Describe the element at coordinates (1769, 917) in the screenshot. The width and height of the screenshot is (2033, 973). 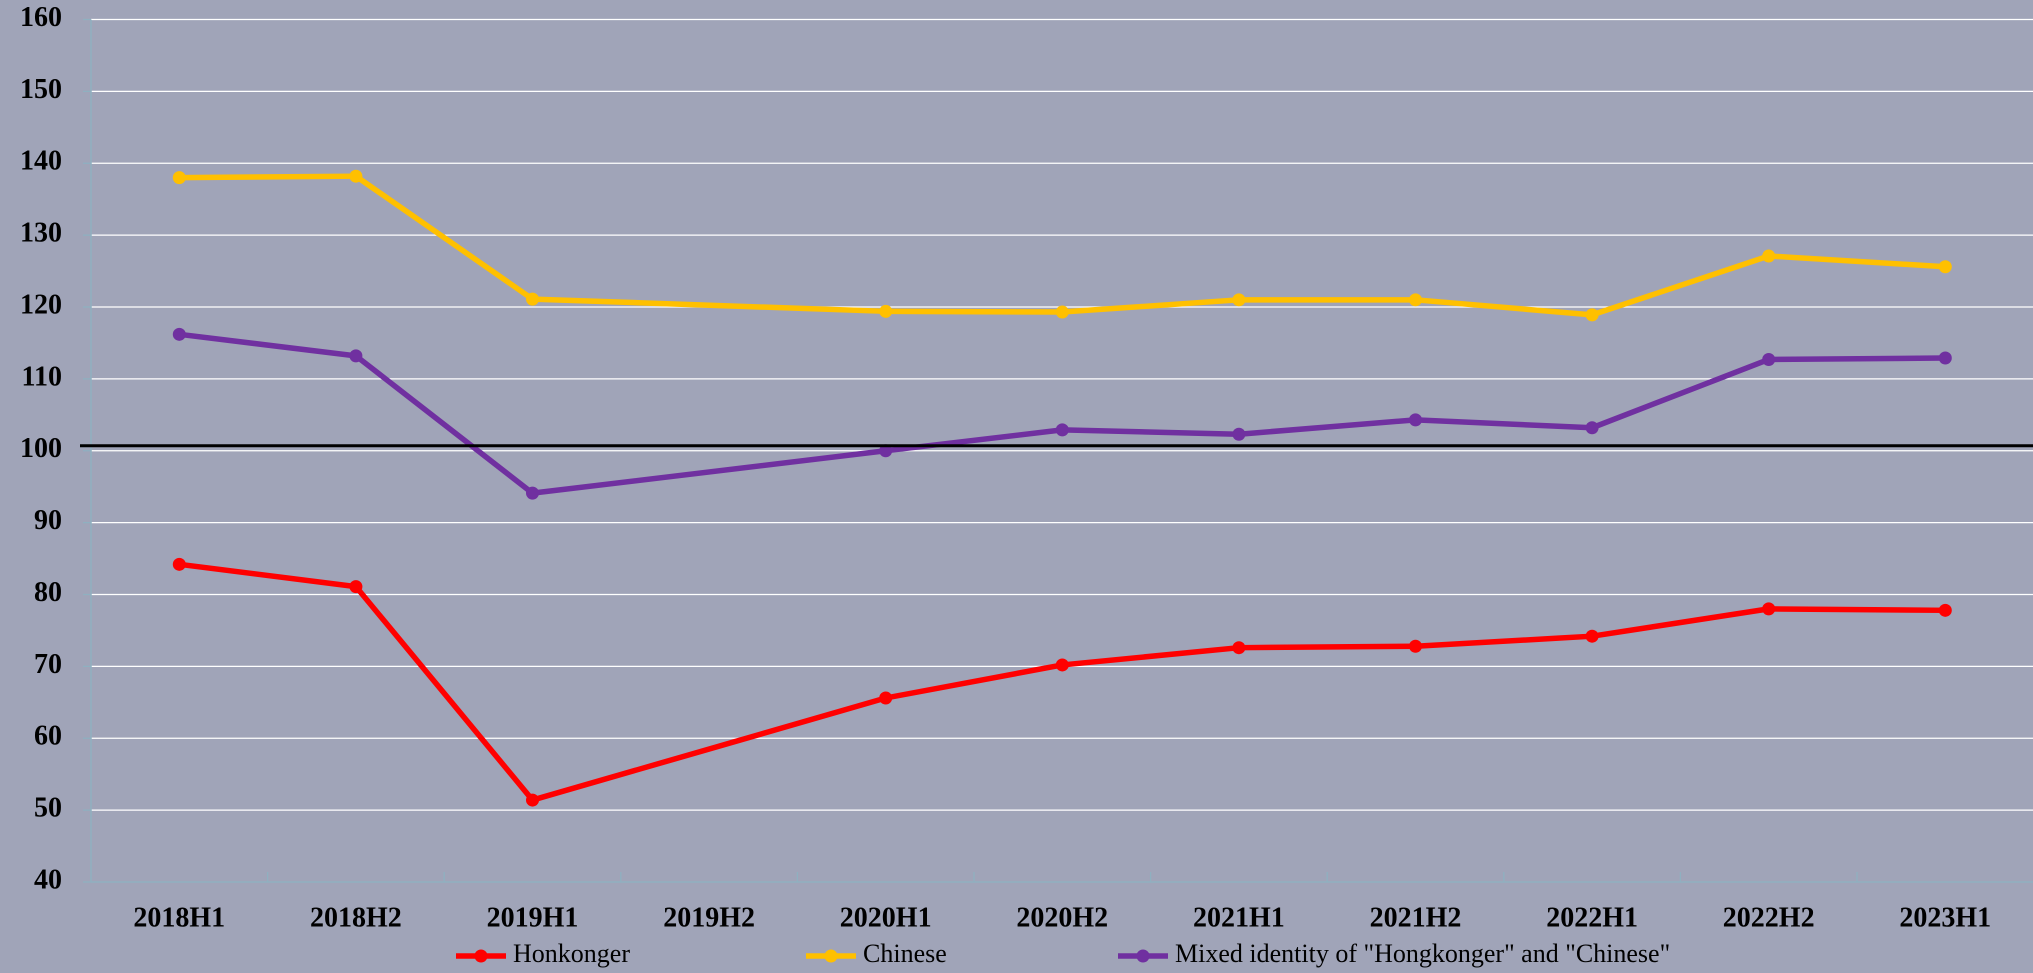
I see `x-tick-label: 2022H2` at that location.